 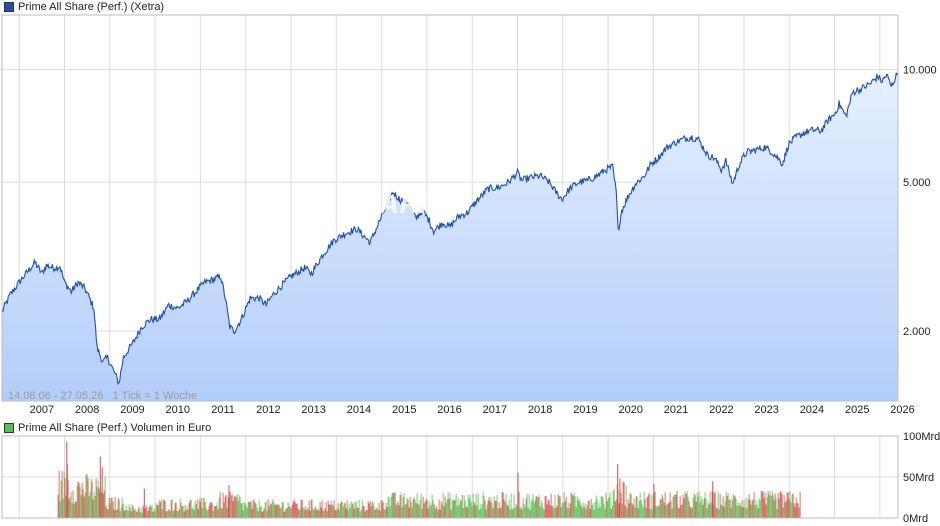 I want to click on price-x-tick-label: 2014, so click(x=359, y=410).